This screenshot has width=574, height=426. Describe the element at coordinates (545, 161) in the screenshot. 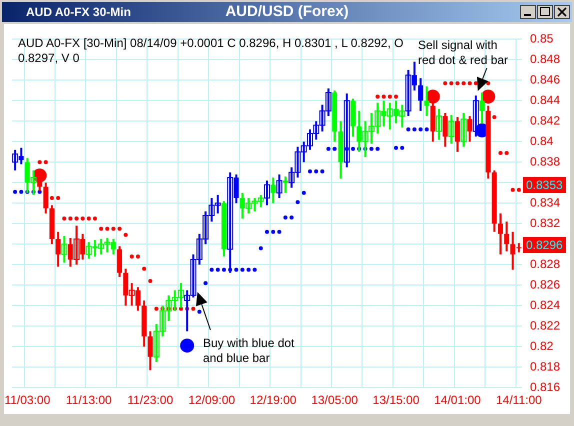

I see `y-tick-label: 0.838` at that location.